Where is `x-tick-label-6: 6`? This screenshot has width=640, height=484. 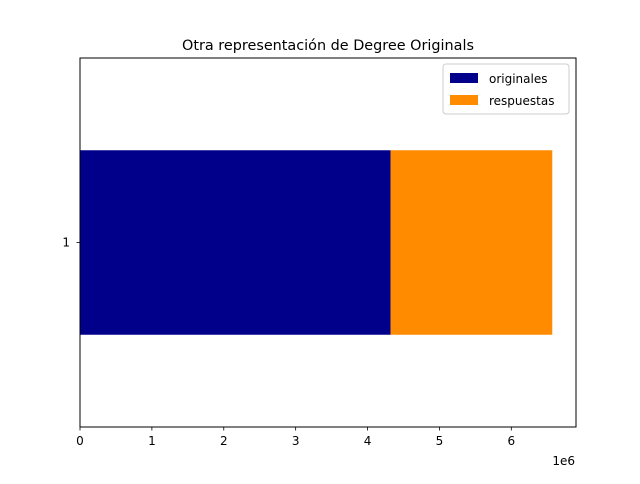
x-tick-label-6: 6 is located at coordinates (511, 441).